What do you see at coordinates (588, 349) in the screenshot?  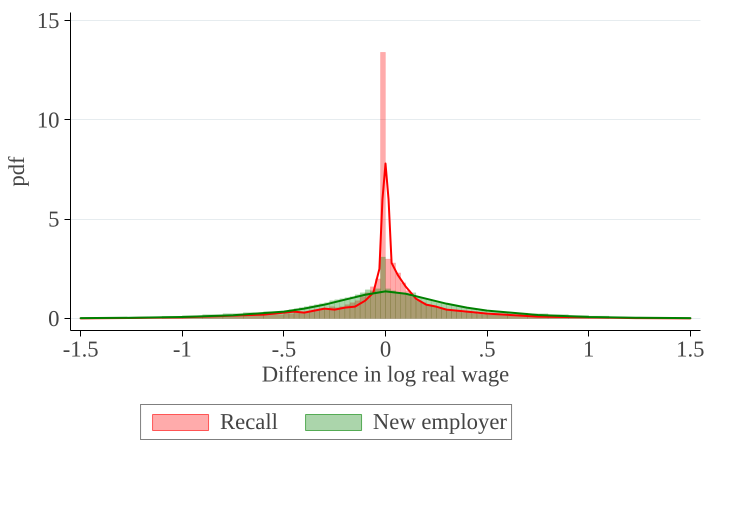 I see `x-tick-label: 1` at bounding box center [588, 349].